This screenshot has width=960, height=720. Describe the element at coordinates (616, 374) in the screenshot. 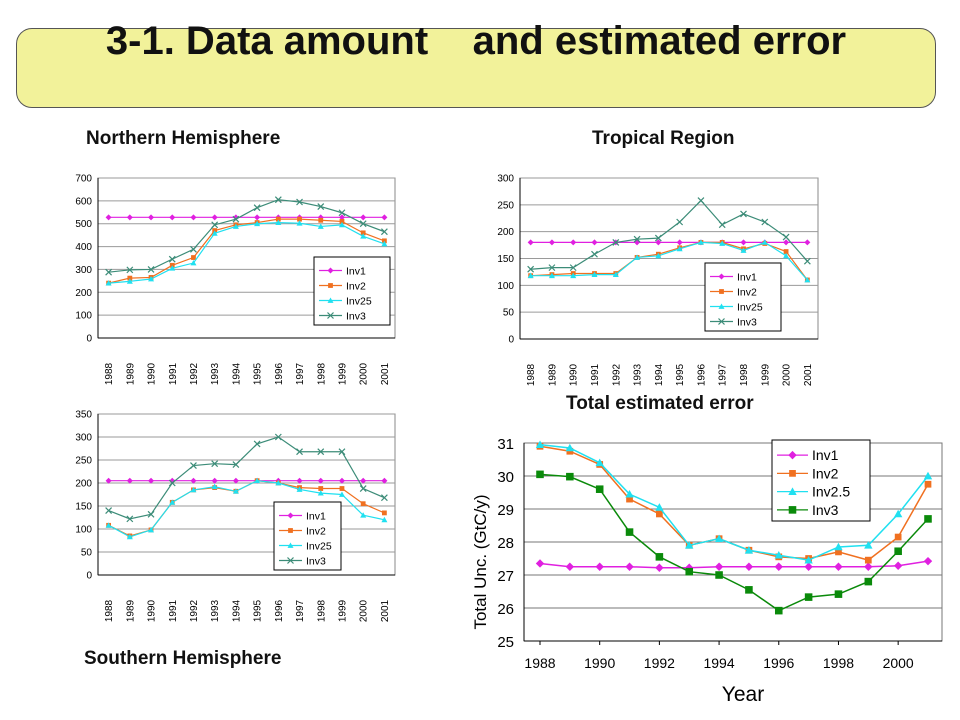

I see `x-tick-label: 1992` at that location.